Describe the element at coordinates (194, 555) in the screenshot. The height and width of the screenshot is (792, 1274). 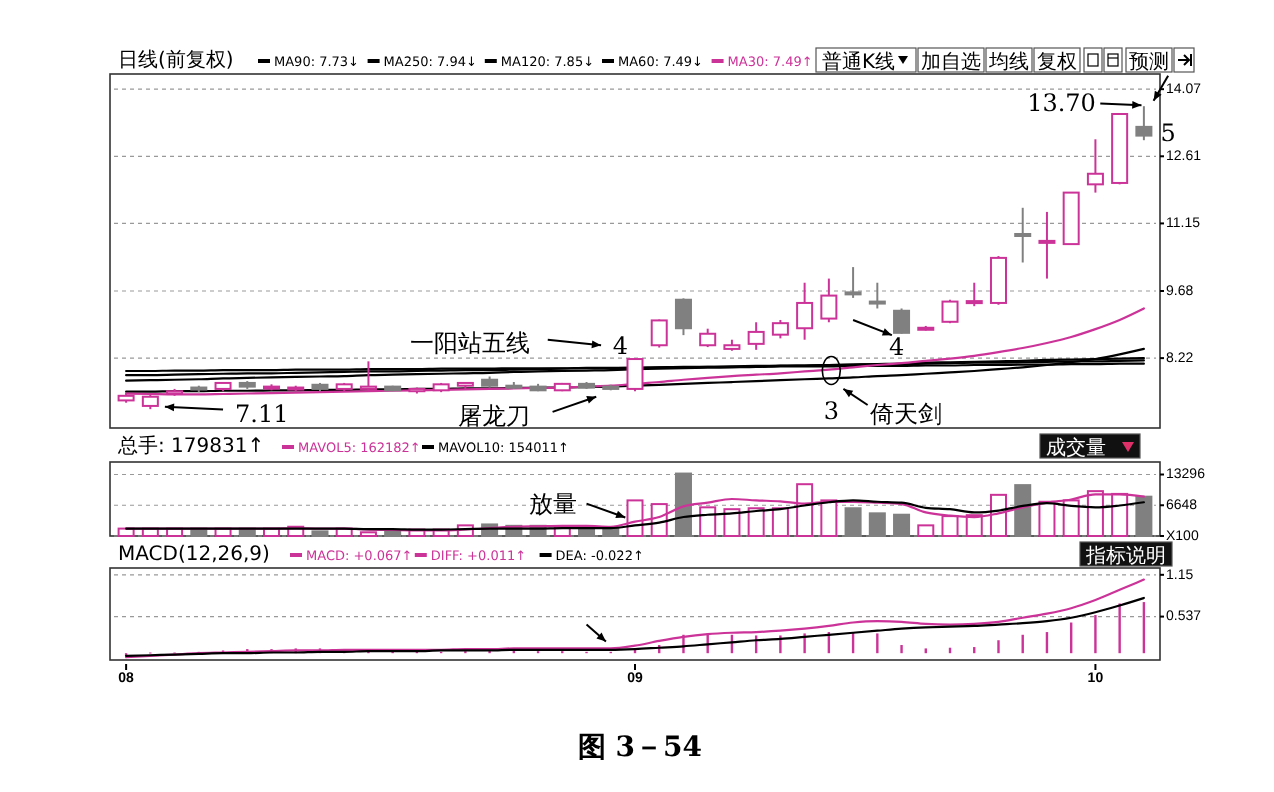
I see `chart-title: MACD(12,26,9)` at that location.